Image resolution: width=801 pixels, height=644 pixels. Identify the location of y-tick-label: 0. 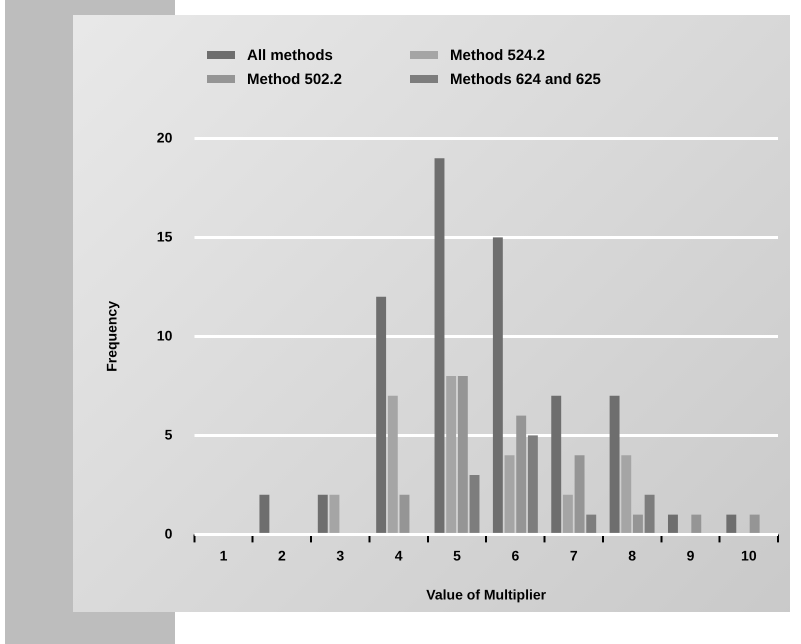
(168, 533).